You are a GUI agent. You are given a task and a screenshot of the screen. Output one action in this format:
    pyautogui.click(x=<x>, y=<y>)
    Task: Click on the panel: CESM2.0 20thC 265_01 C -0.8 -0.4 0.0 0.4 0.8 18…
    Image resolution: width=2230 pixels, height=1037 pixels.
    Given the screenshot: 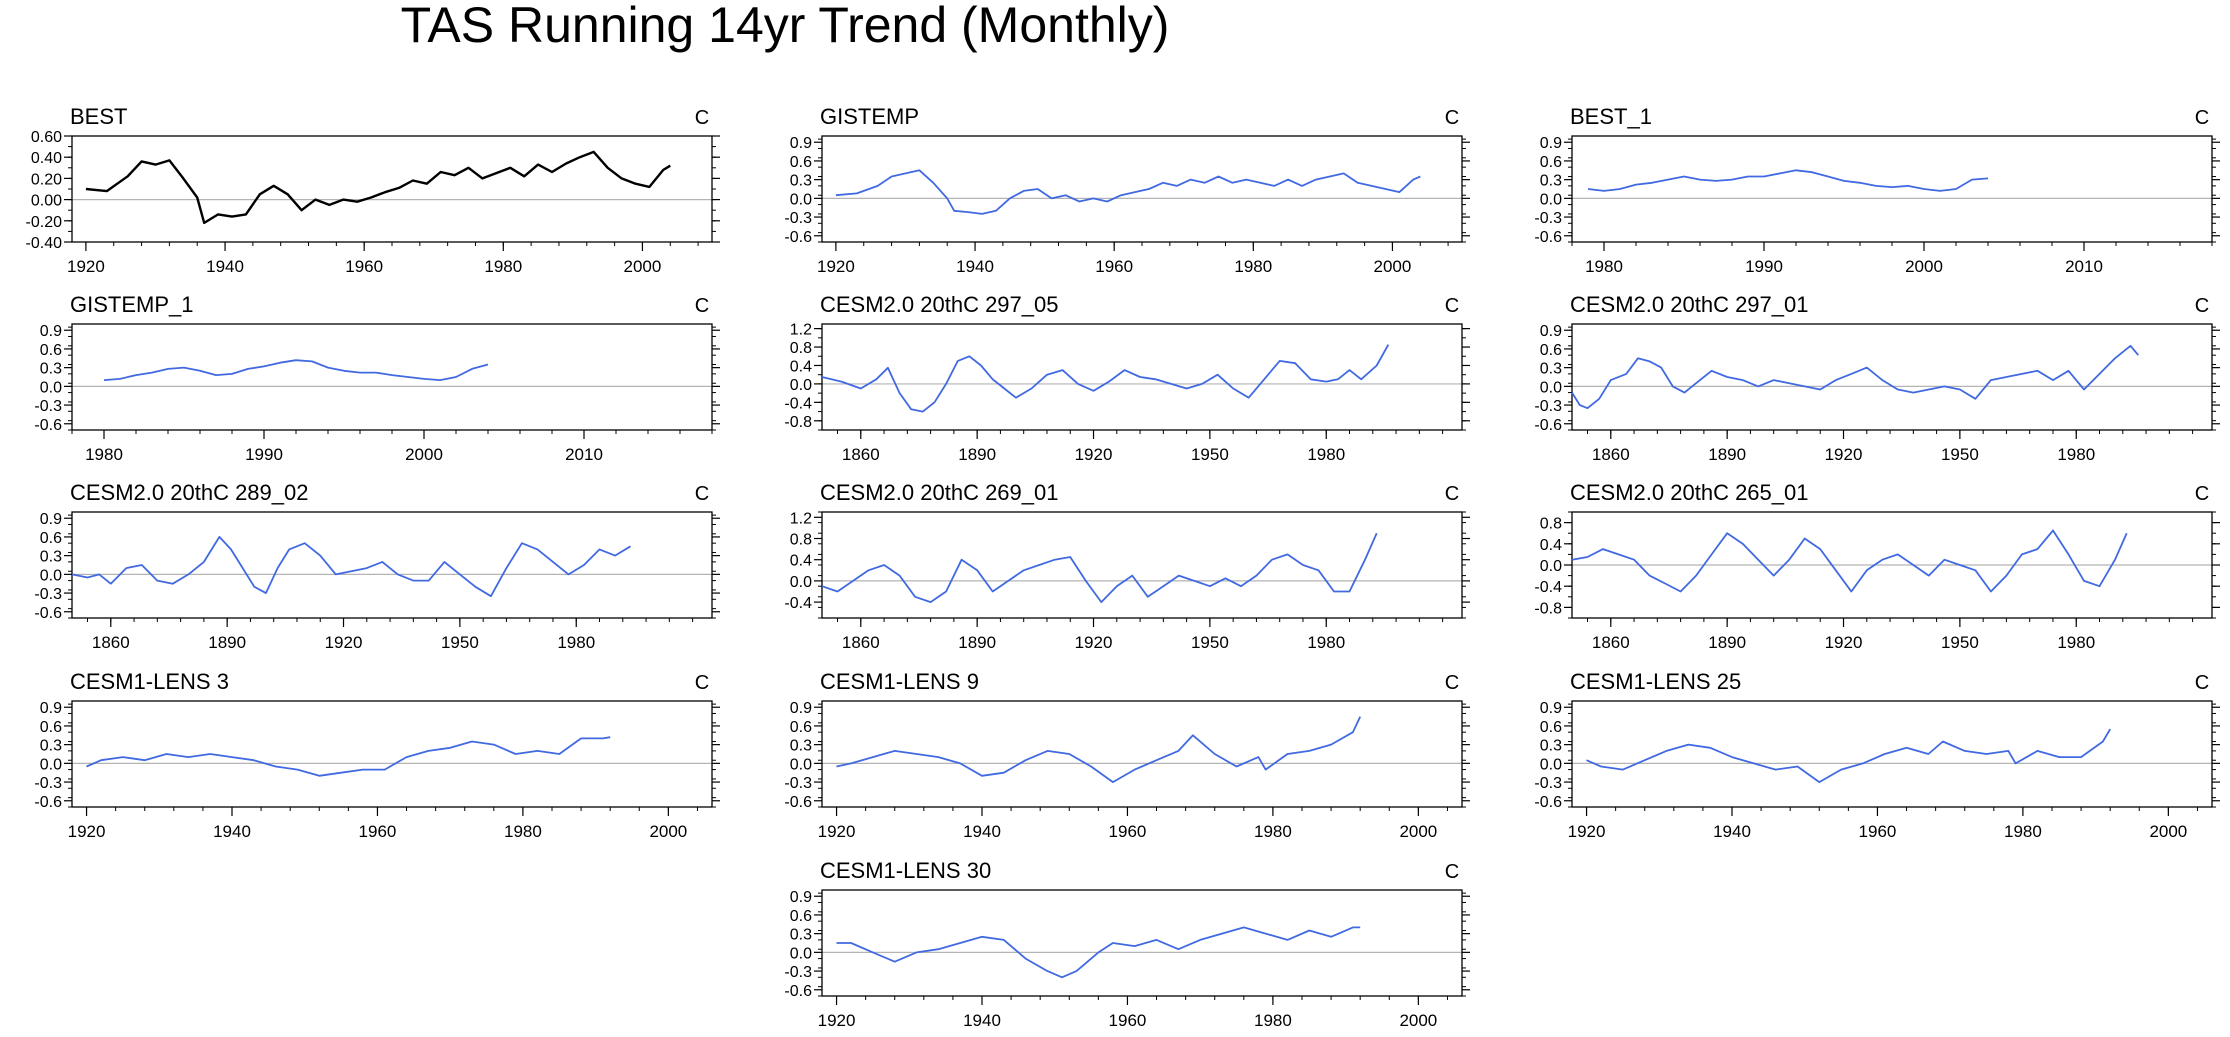 What is the action you would take?
    pyautogui.click(x=1877, y=566)
    